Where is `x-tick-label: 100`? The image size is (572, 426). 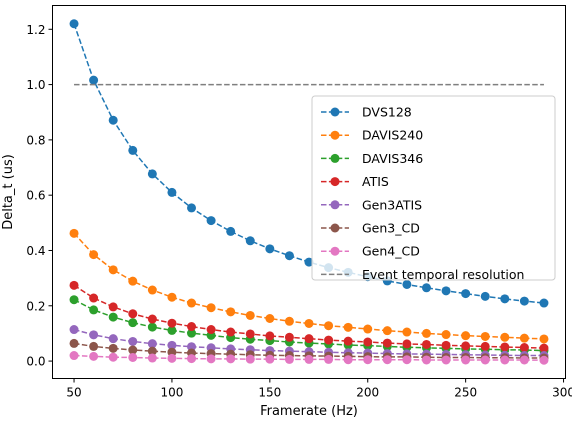 x-tick-label: 100 is located at coordinates (171, 393).